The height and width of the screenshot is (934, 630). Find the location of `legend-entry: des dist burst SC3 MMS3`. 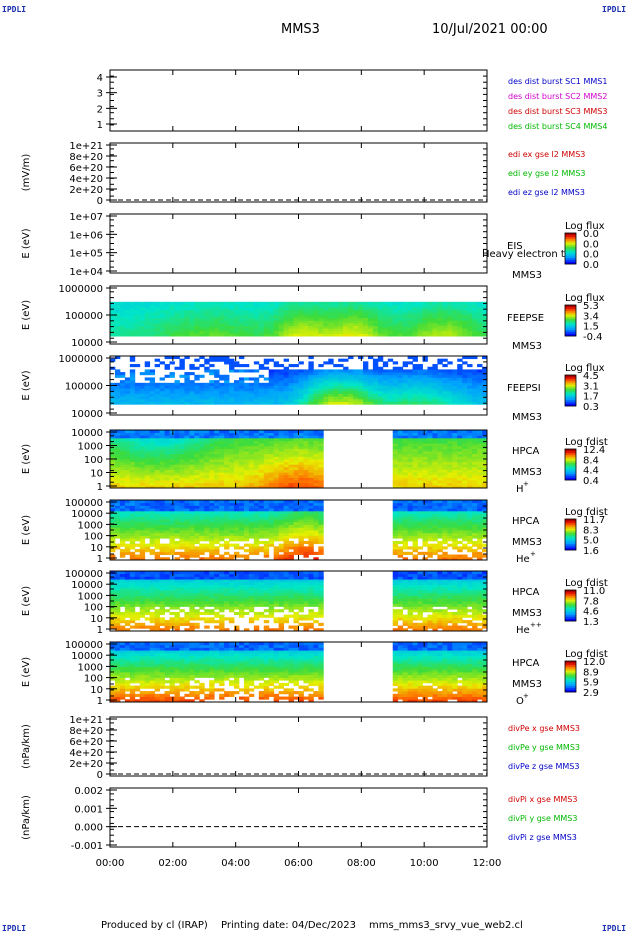

legend-entry: des dist burst SC3 MMS3 is located at coordinates (557, 111).